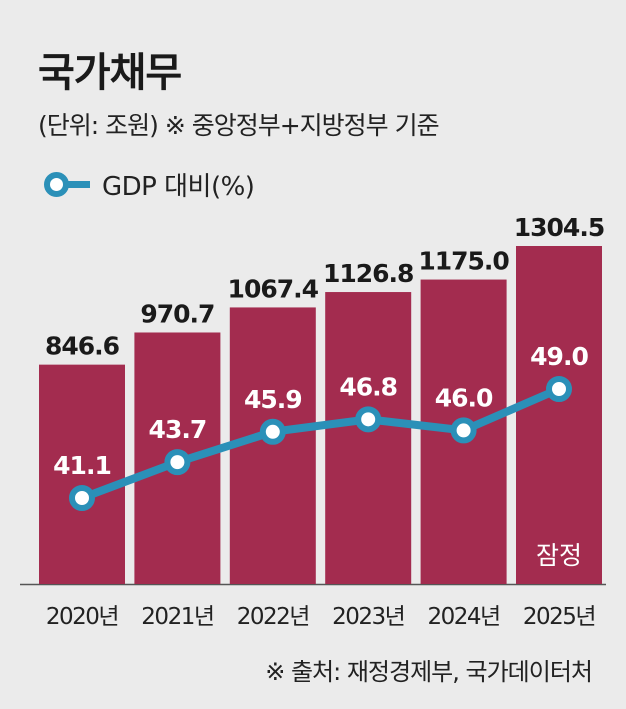 This screenshot has width=626, height=709. Describe the element at coordinates (464, 397) in the screenshot. I see `line-value-label-4: 46.0` at that location.